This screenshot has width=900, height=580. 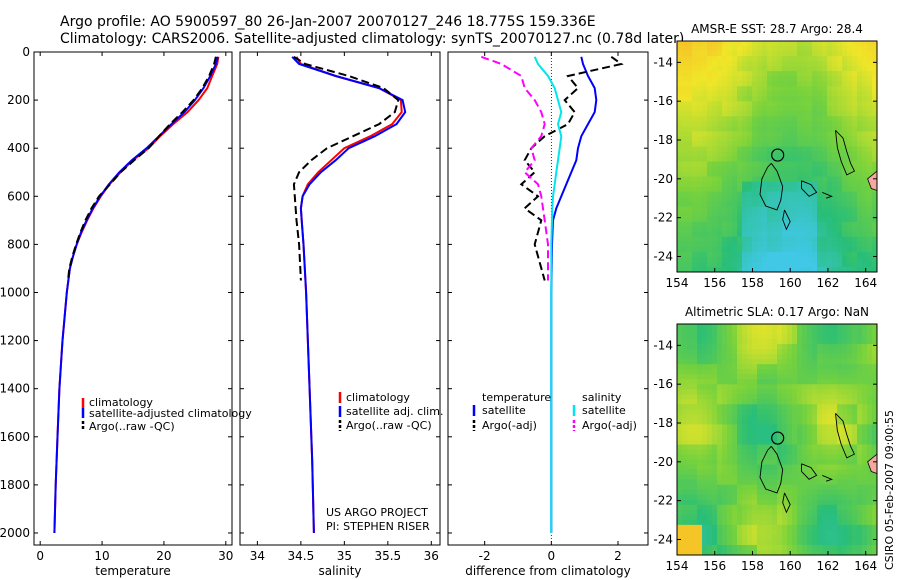 What do you see at coordinates (516, 397) in the screenshot?
I see `legend-title: temperature` at bounding box center [516, 397].